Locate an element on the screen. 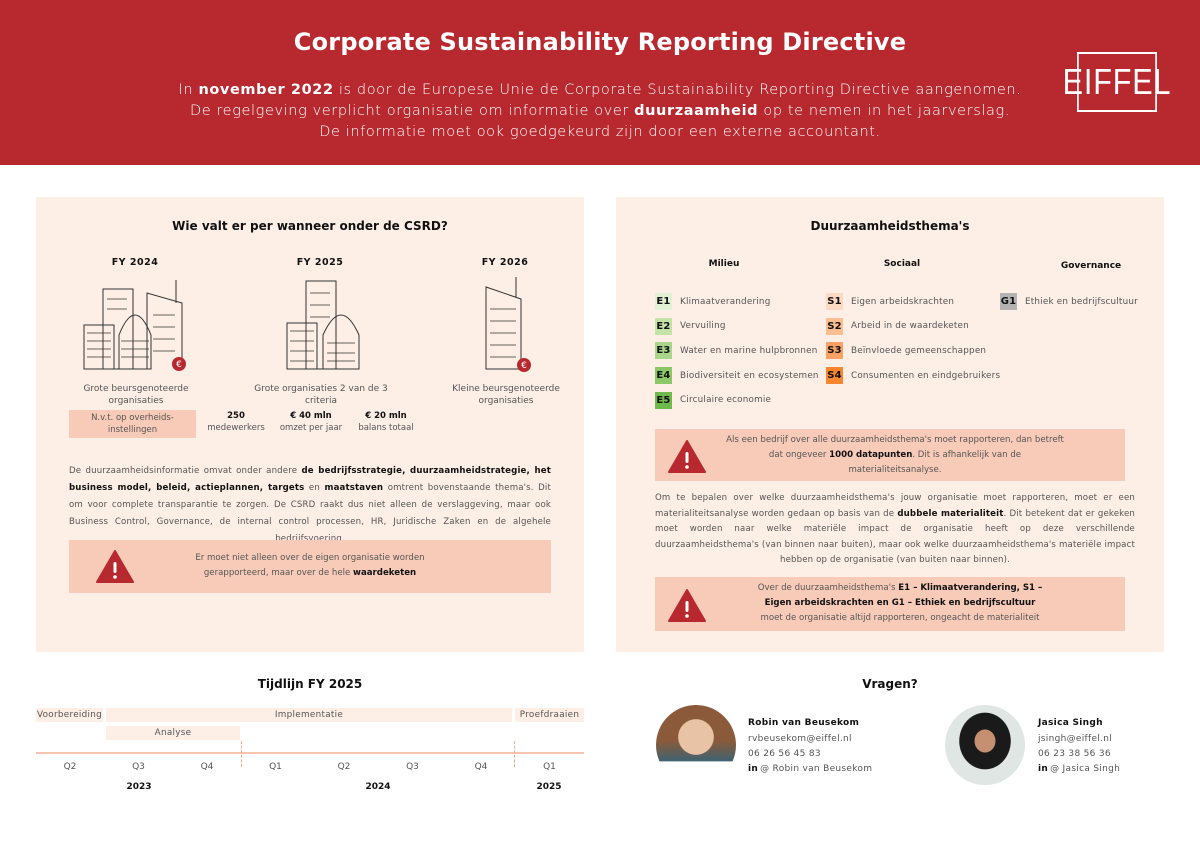  theme-label: Biodiversiteit en ecosystemen is located at coordinates (749, 375).